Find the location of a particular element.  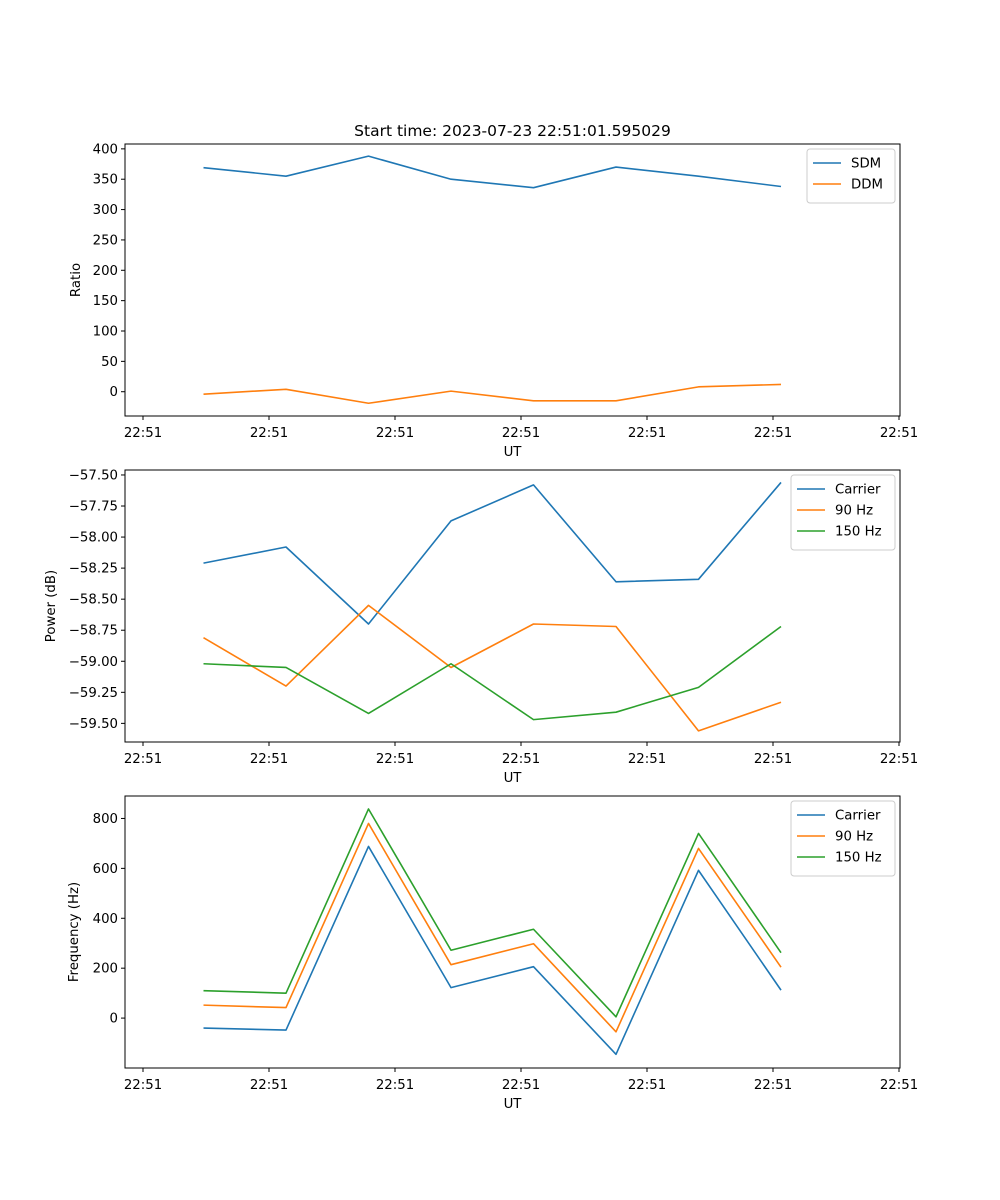

y-tick-label: −57.50 is located at coordinates (93, 475).